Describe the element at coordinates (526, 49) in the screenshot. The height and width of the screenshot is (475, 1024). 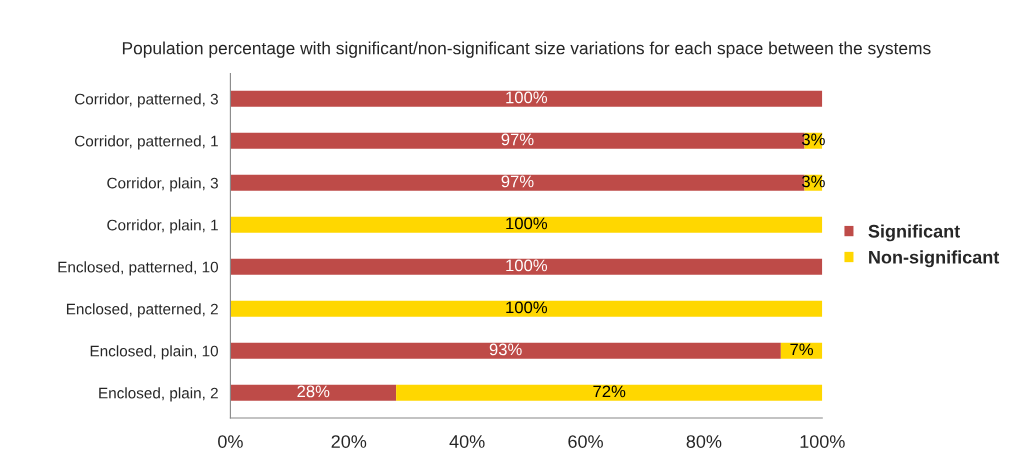
I see `chart-title: Population percentage with significant/non-significant size variations for each space between the systems` at that location.